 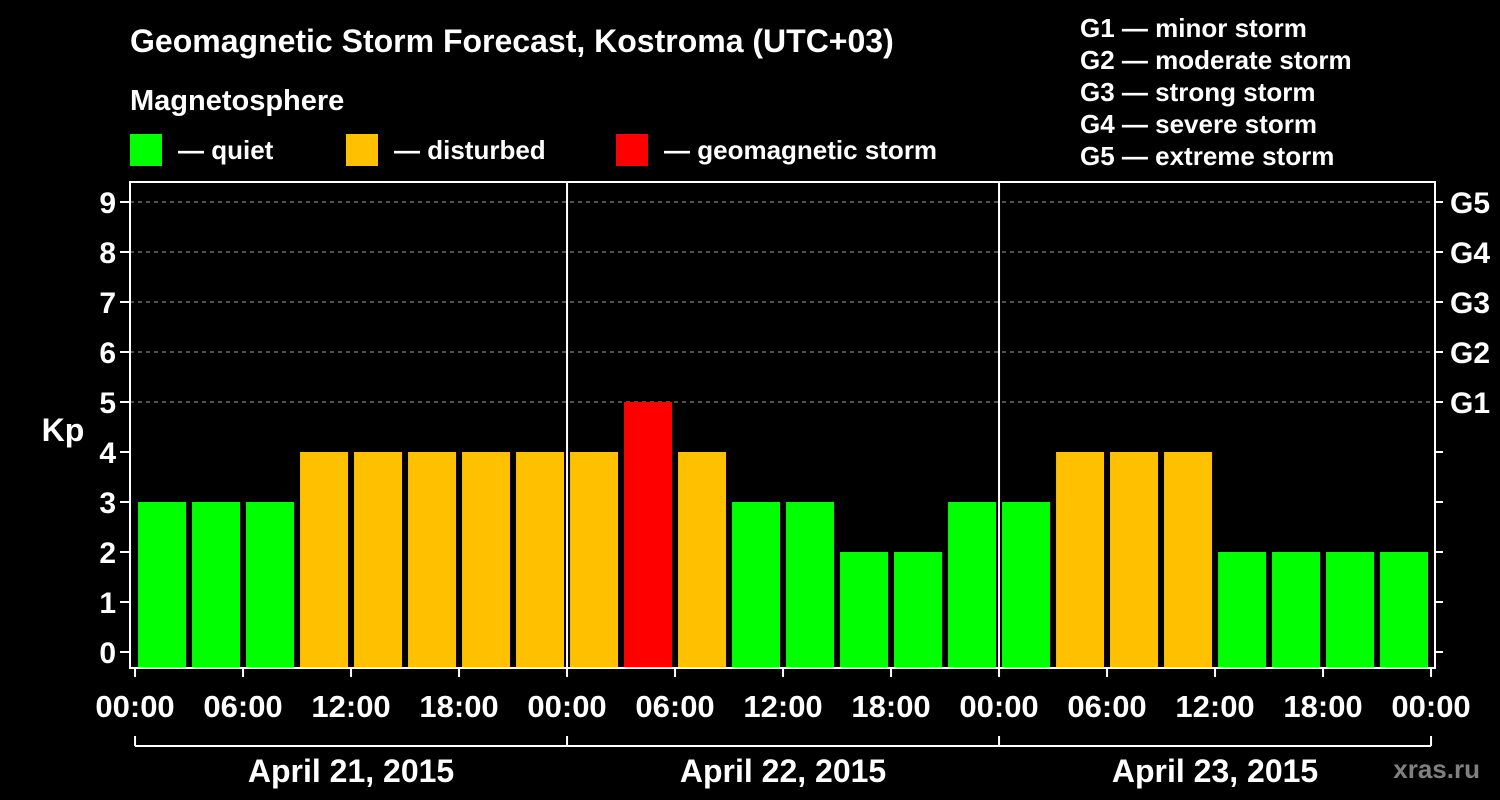 I want to click on y-tick-label: 3, so click(x=107, y=503).